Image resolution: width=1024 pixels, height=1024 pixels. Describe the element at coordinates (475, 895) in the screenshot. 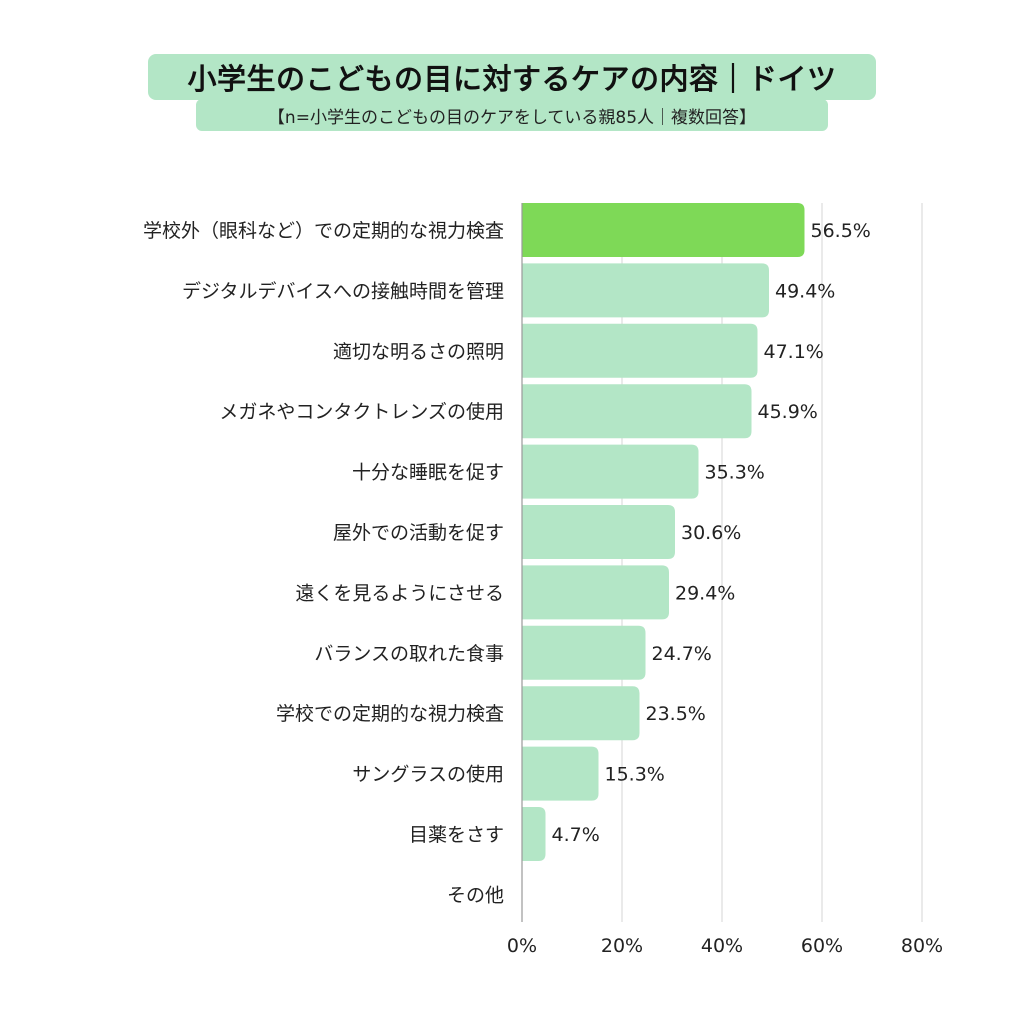

I see `category-label: その他` at that location.